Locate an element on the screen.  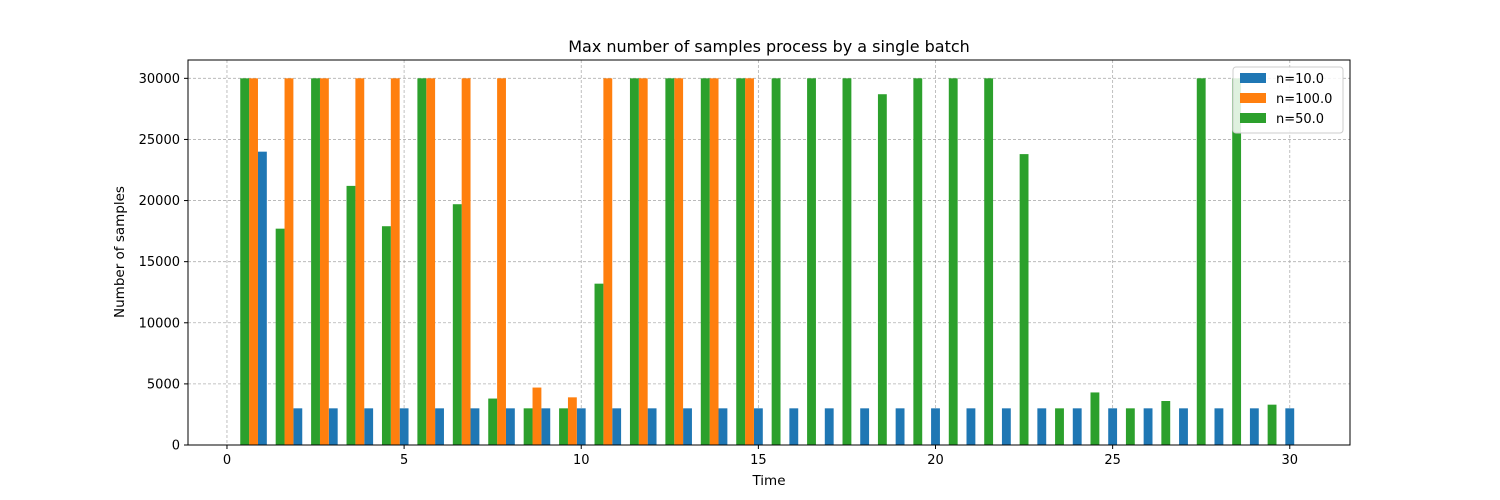
legend: n=10.0 n=100.0 n=50.0 is located at coordinates (1288, 100).